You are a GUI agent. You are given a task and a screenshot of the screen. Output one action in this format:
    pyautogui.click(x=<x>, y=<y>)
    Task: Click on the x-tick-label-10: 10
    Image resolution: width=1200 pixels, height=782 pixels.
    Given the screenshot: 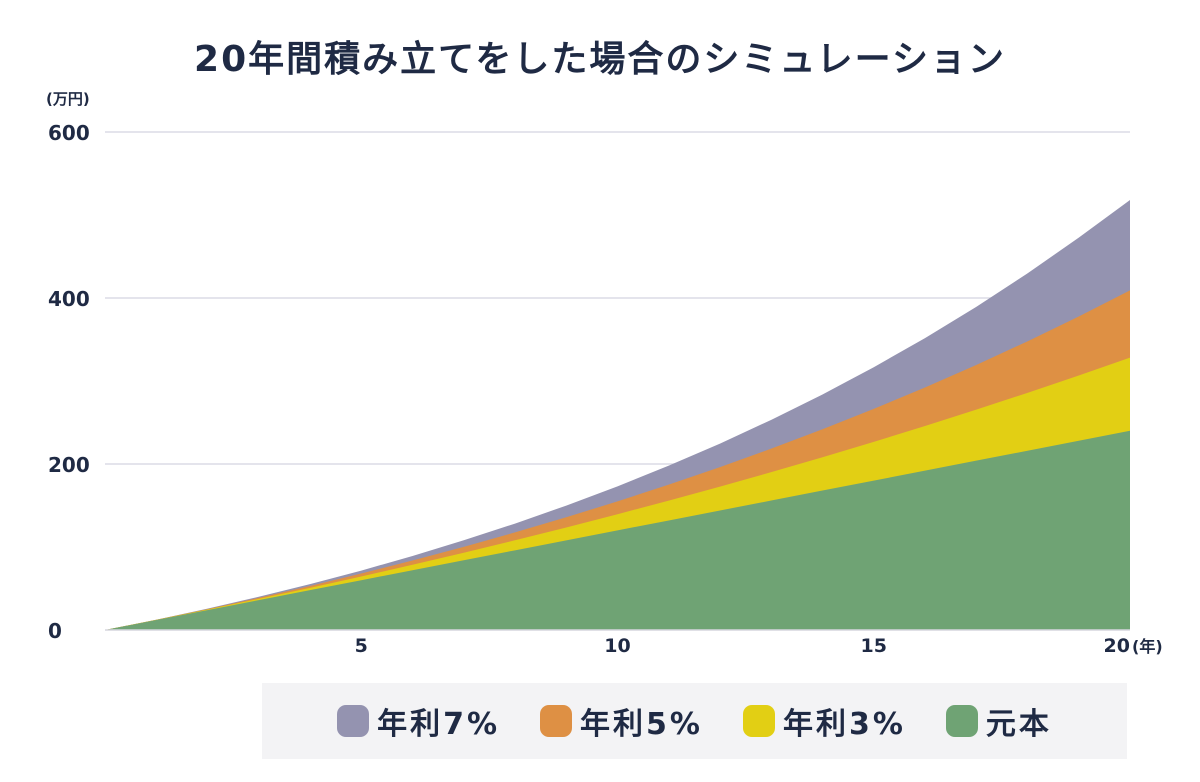 What is the action you would take?
    pyautogui.click(x=617, y=646)
    